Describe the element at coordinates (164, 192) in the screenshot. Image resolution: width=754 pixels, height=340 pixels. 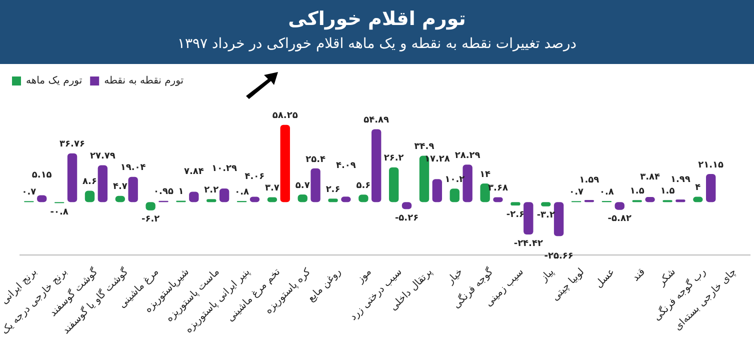
I see `data-label: ۰.۹۵` at that location.